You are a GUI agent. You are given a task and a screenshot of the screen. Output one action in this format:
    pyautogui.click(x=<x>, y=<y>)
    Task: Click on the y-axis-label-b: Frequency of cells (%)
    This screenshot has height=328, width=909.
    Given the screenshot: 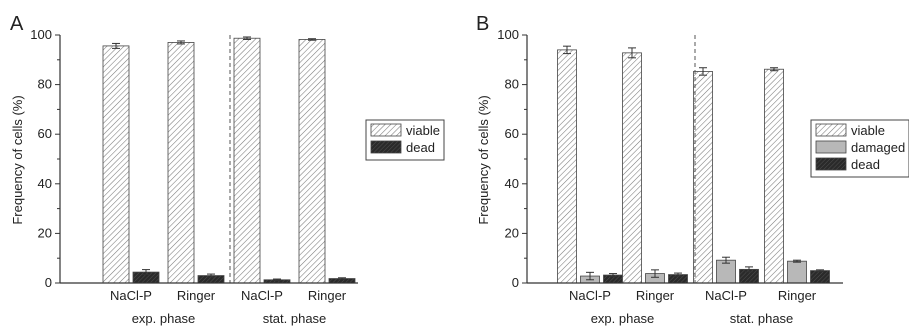 What is the action you would take?
    pyautogui.click(x=483, y=159)
    